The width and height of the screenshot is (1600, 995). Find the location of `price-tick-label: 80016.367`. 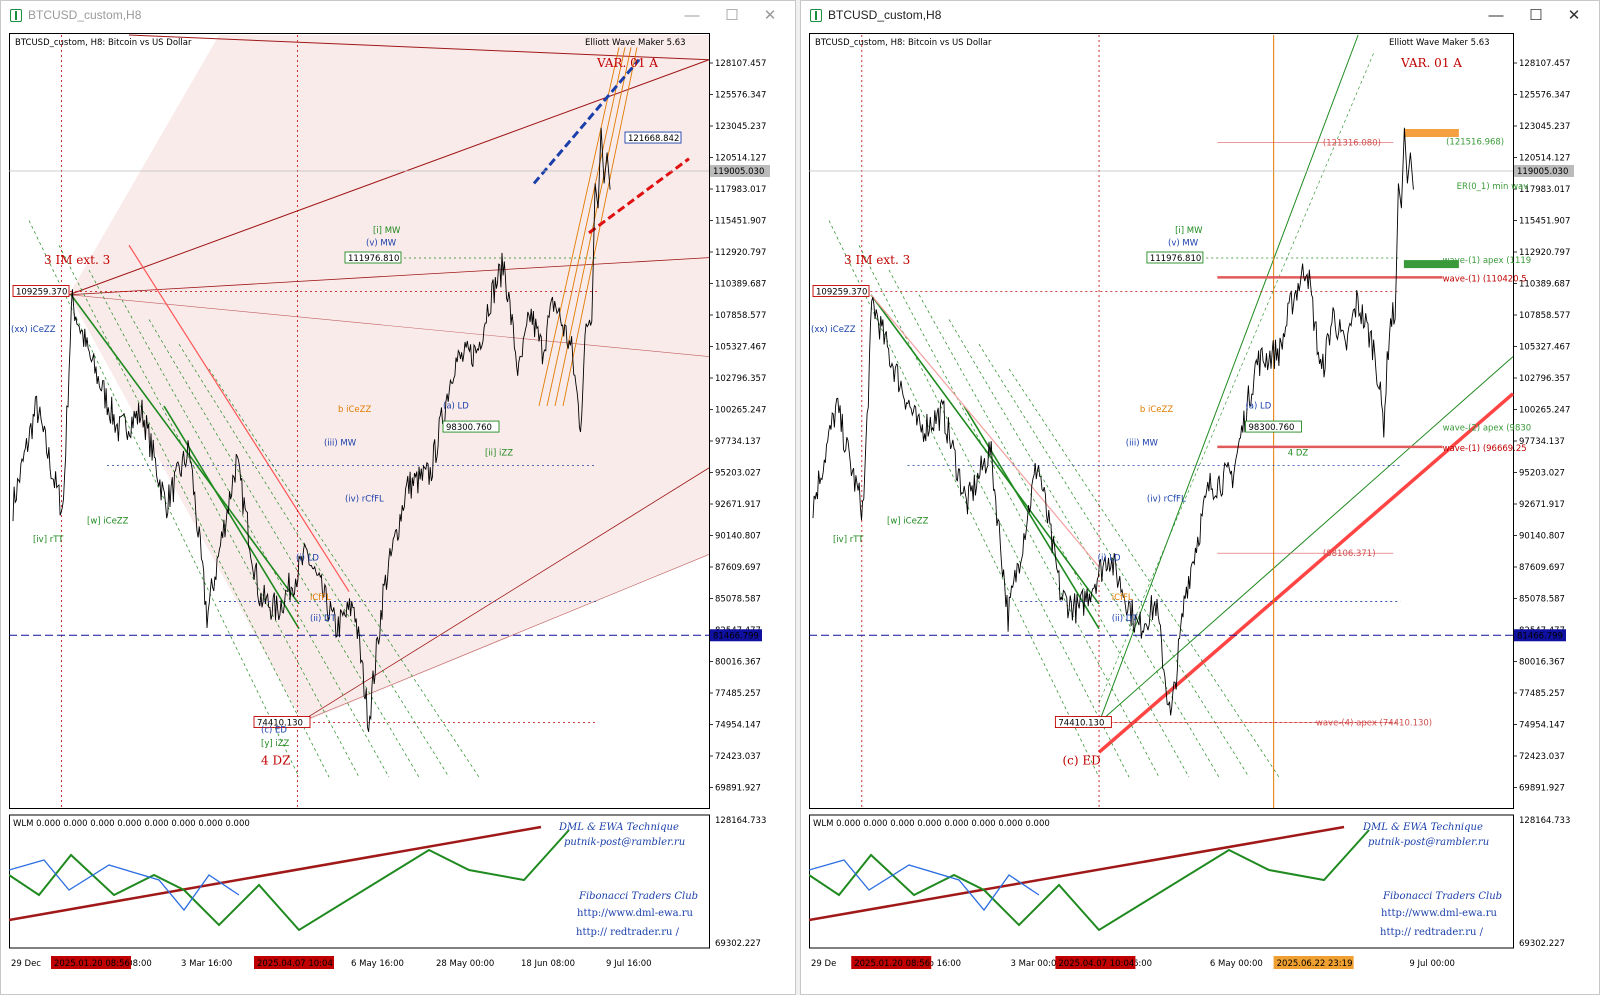

price-tick-label: 80016.367 is located at coordinates (1542, 663).